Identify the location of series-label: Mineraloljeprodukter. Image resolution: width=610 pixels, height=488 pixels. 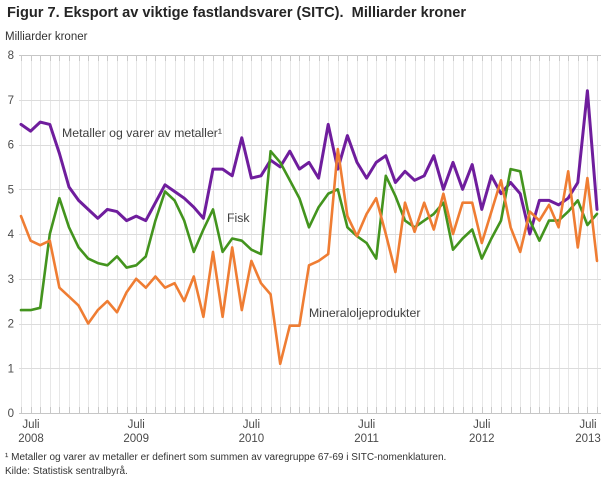
(364, 313).